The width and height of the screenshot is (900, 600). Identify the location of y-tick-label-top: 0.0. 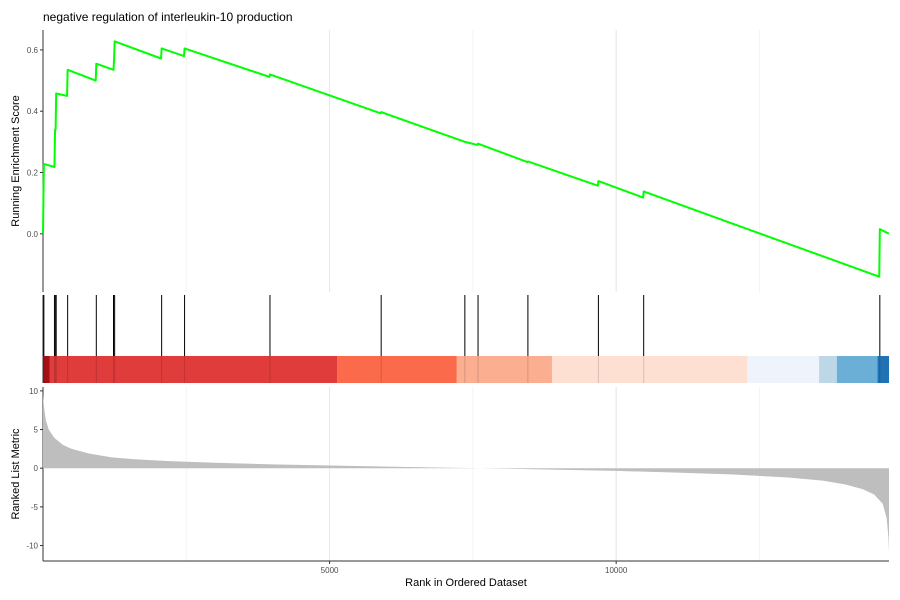
(33, 234).